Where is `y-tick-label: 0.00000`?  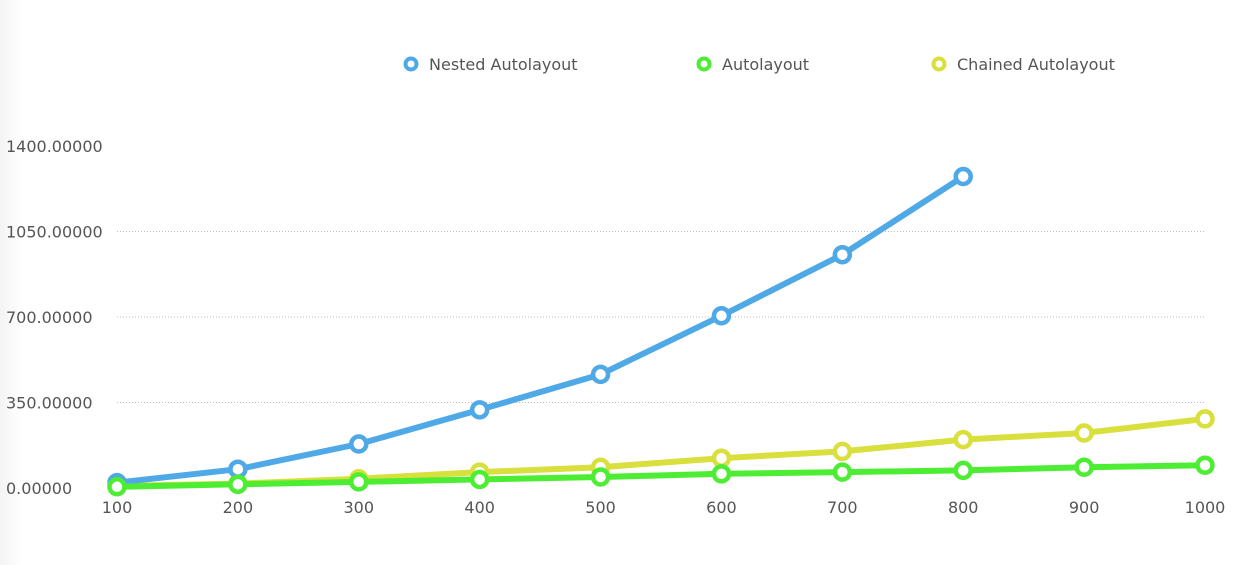
y-tick-label: 0.00000 is located at coordinates (39, 488).